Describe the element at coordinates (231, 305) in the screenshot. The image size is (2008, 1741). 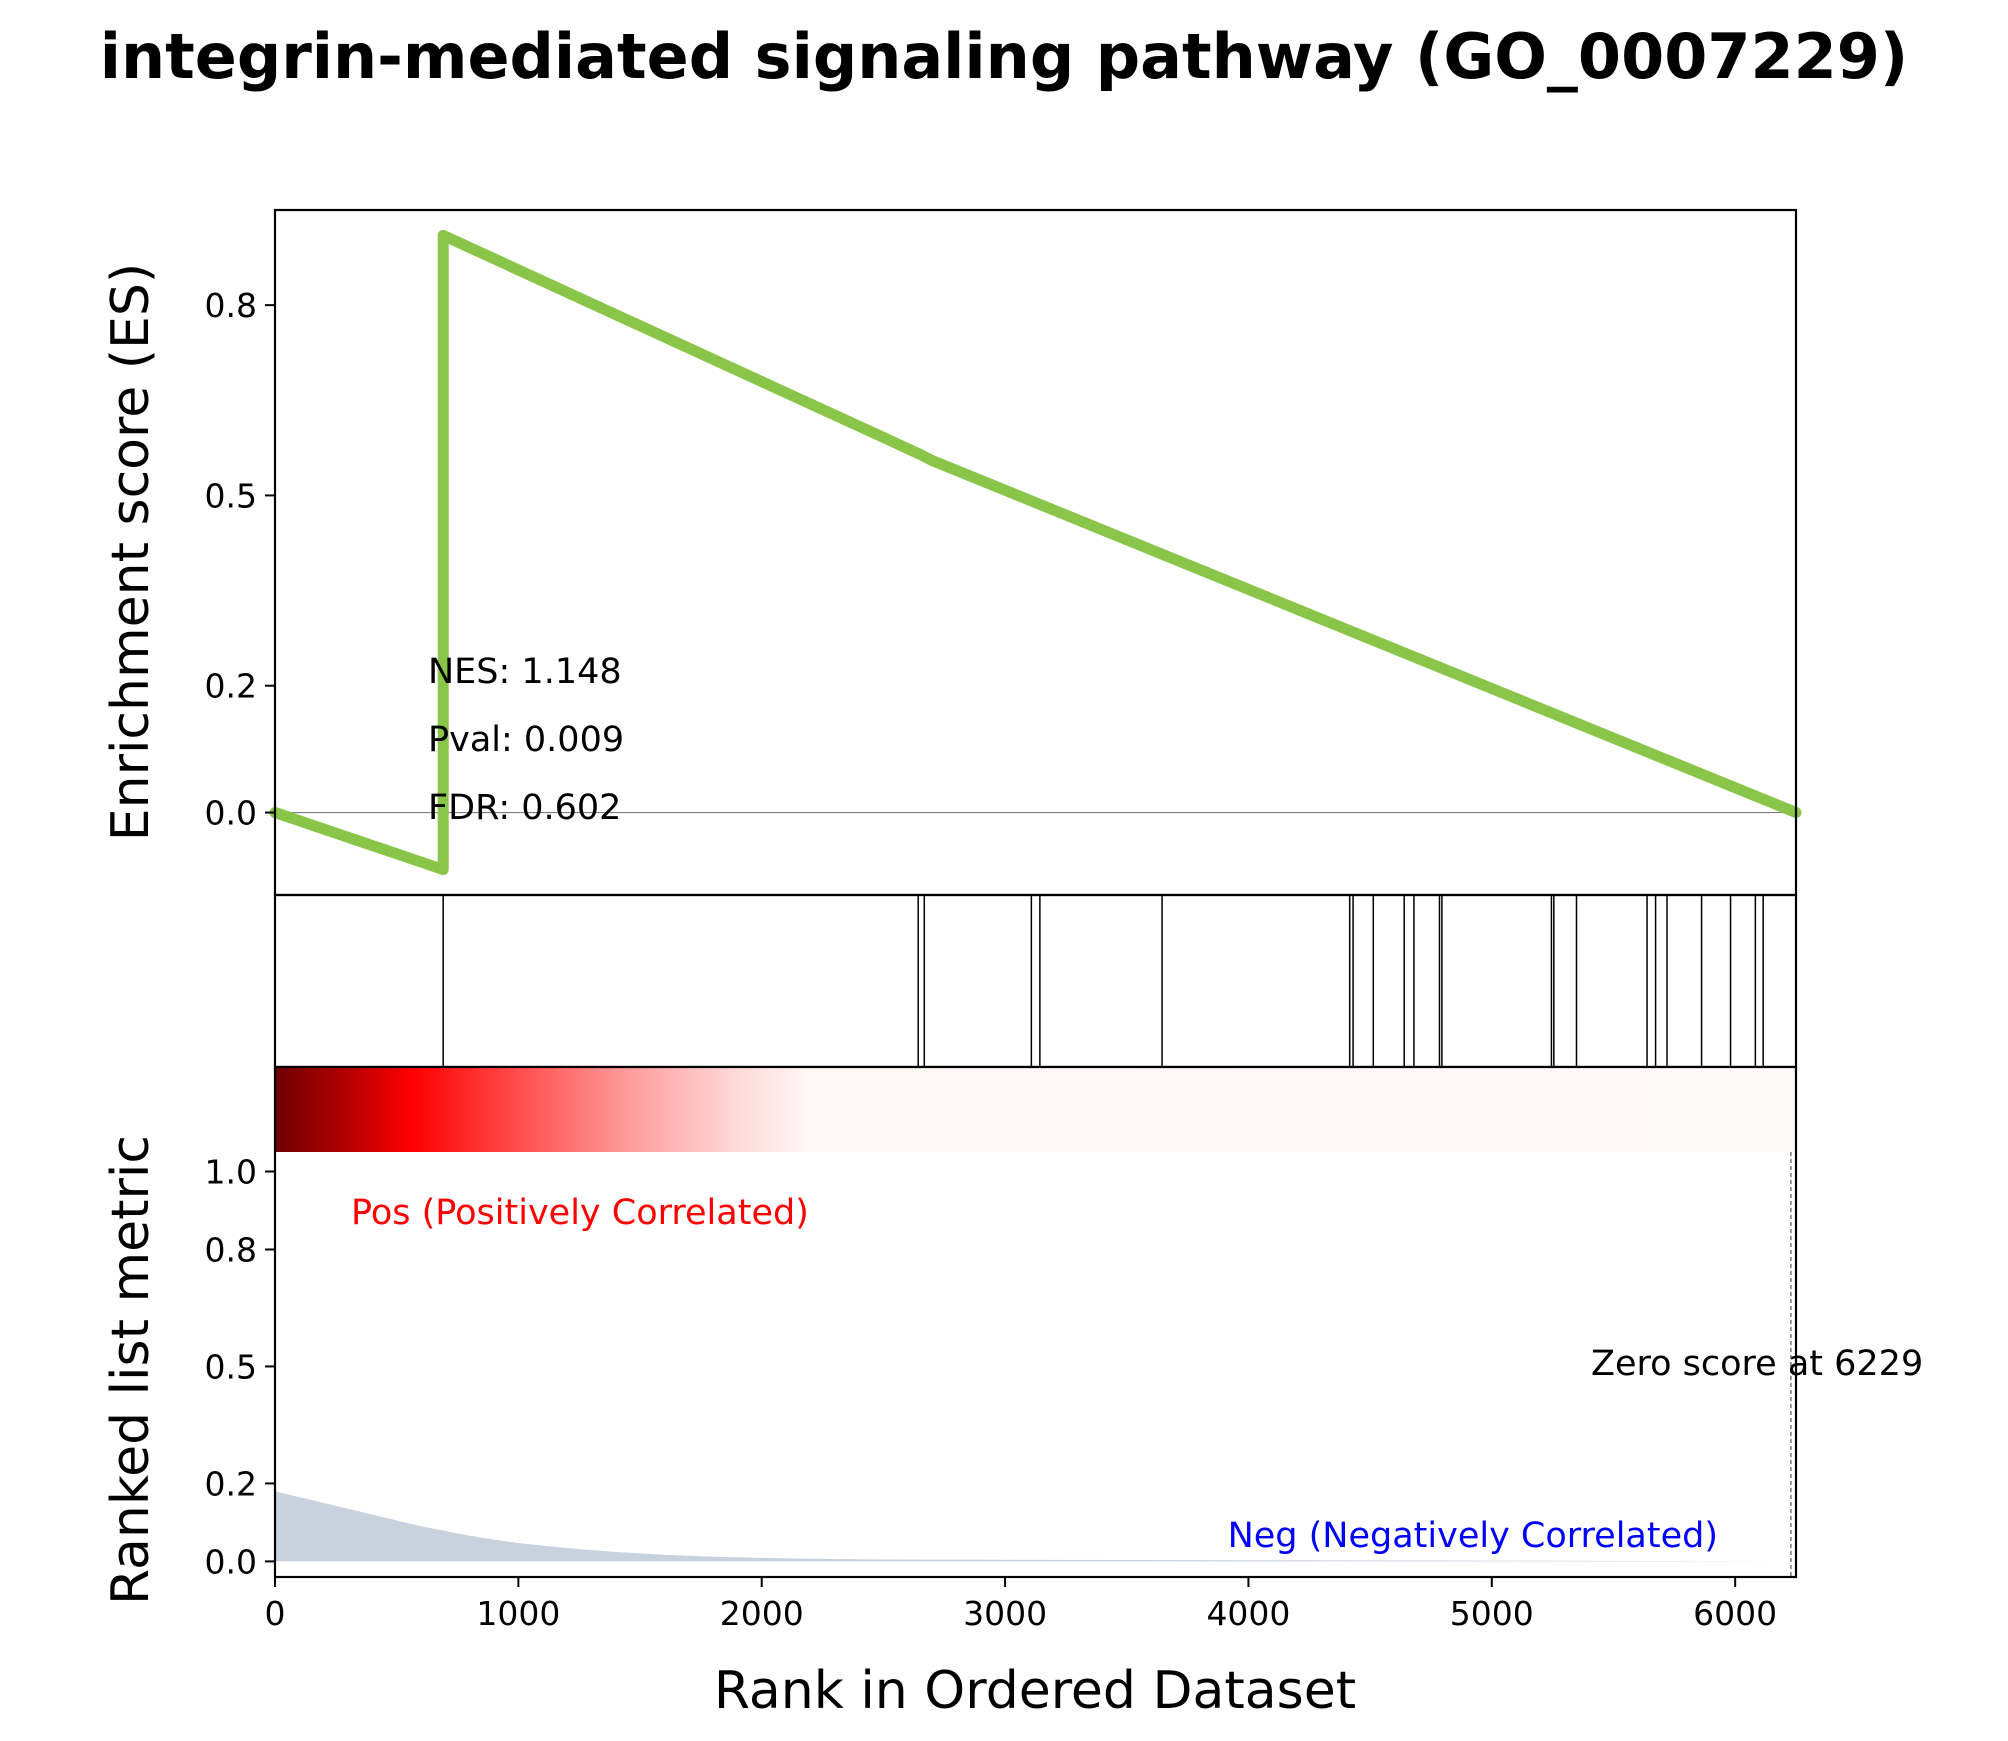
I see `es-y-tick-label: 0.8` at that location.